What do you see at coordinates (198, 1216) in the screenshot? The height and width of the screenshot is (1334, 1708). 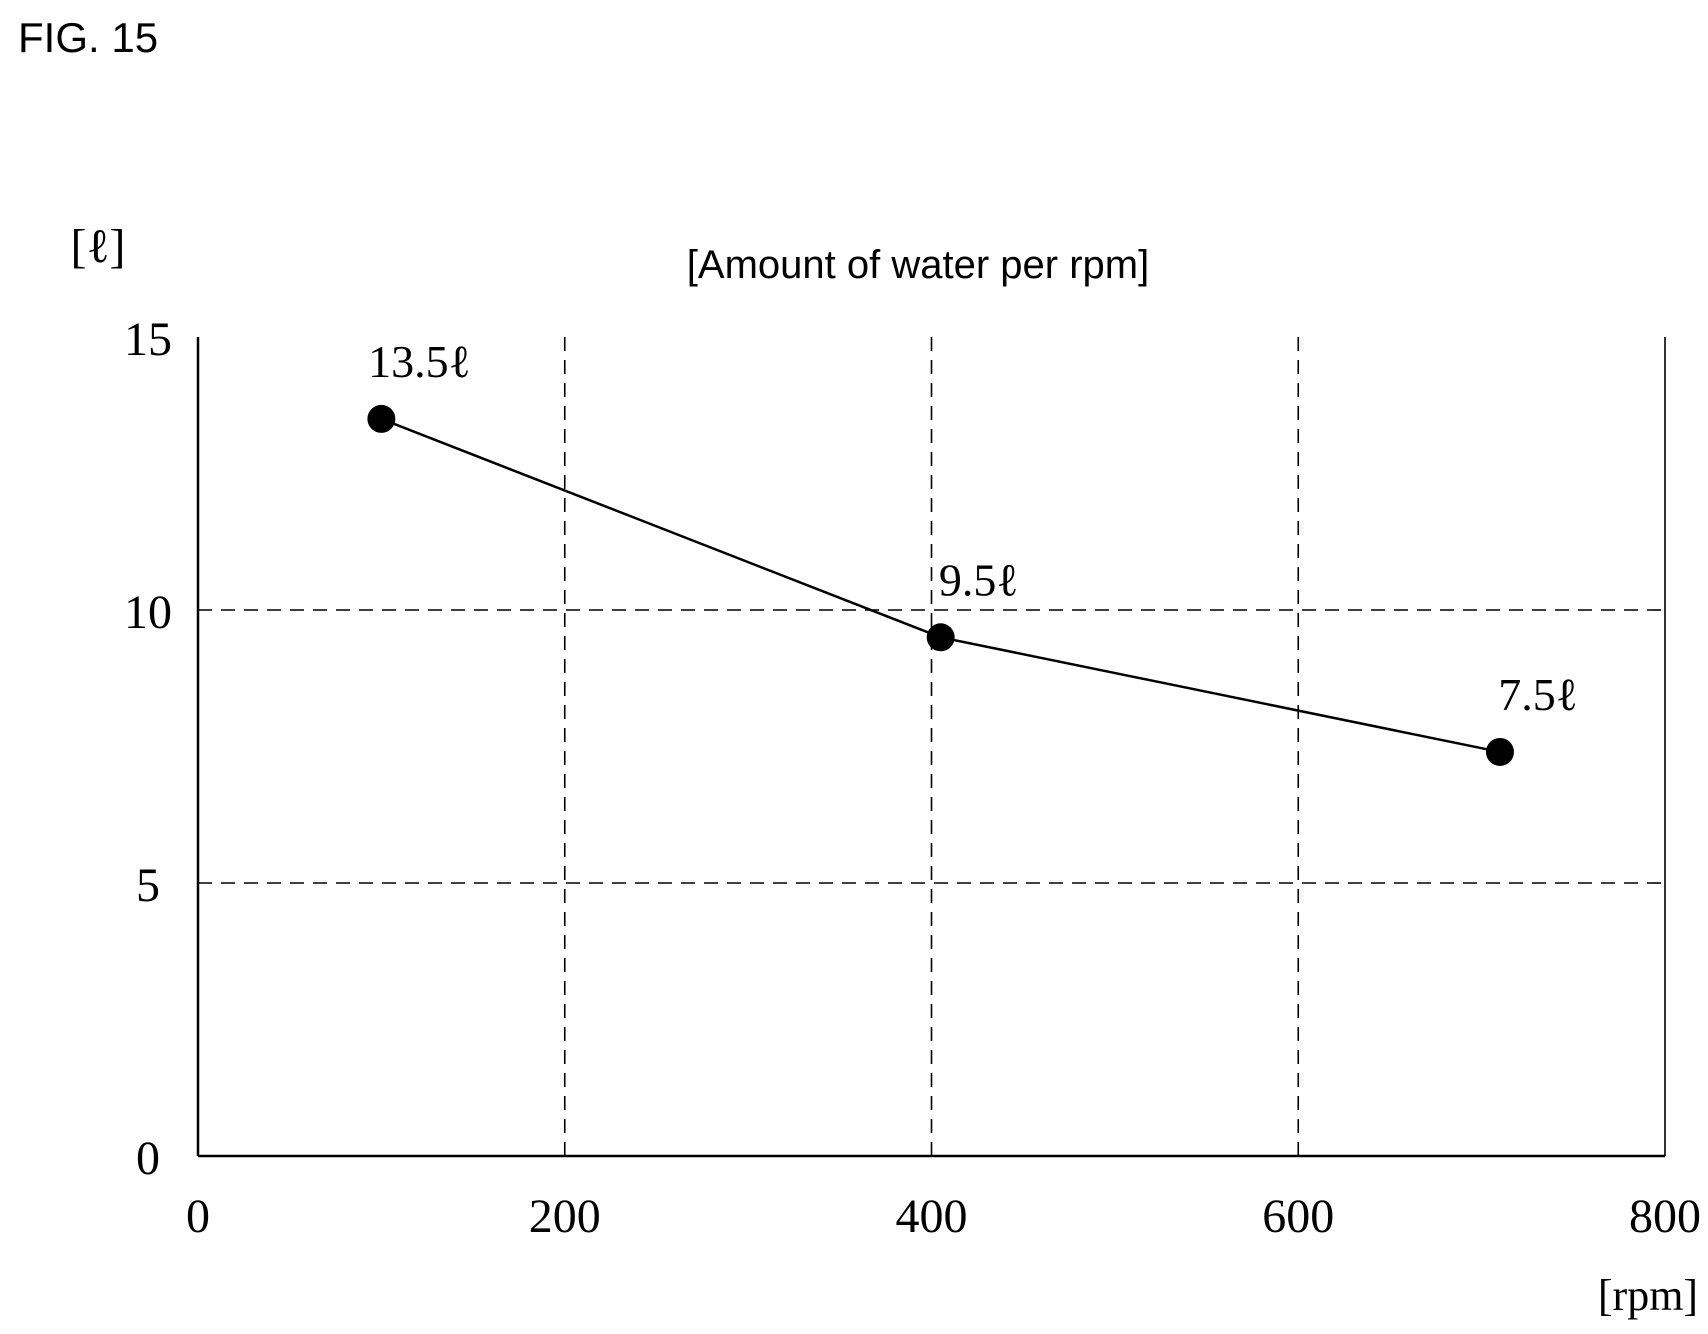 I see `x-tick-label-0: 0` at bounding box center [198, 1216].